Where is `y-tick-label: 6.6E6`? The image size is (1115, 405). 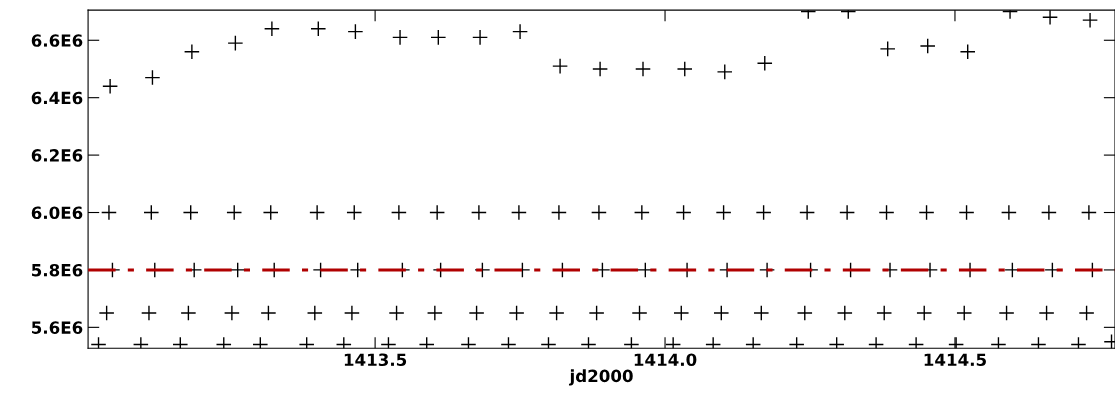 y-tick-label: 6.6E6 is located at coordinates (57, 40).